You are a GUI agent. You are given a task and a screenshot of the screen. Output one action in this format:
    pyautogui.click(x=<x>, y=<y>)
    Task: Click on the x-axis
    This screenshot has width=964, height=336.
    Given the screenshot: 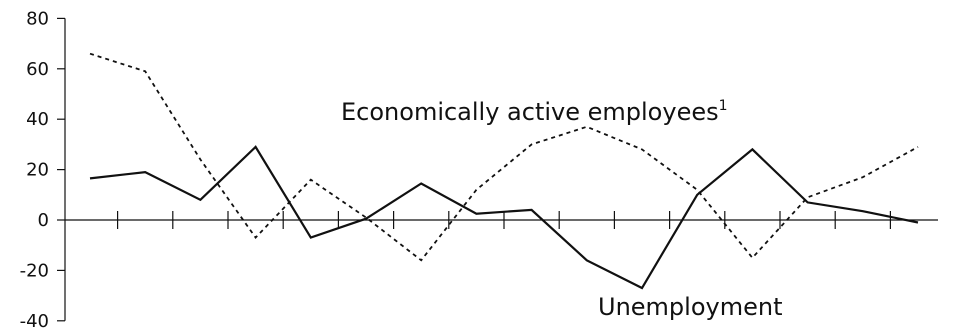 What is the action you would take?
    pyautogui.click(x=501, y=220)
    